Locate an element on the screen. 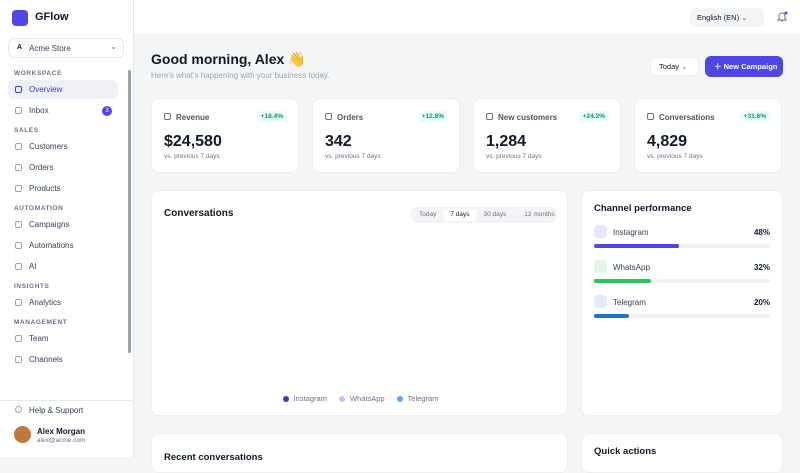 The width and height of the screenshot is (800, 473). nav-item: Team is located at coordinates (63, 338).